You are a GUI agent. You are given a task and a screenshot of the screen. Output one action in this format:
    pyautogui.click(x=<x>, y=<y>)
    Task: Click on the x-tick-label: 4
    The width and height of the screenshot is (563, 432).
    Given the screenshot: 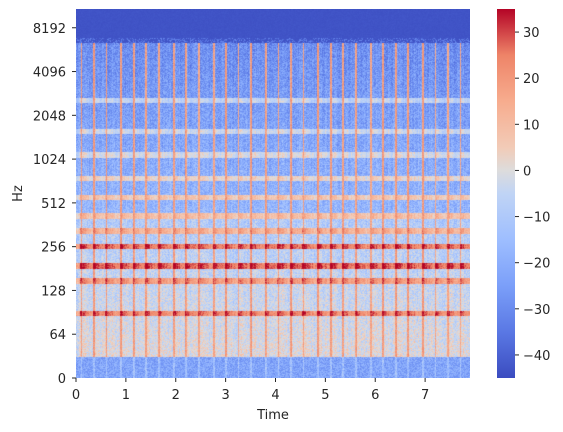 What is the action you would take?
    pyautogui.click(x=275, y=395)
    